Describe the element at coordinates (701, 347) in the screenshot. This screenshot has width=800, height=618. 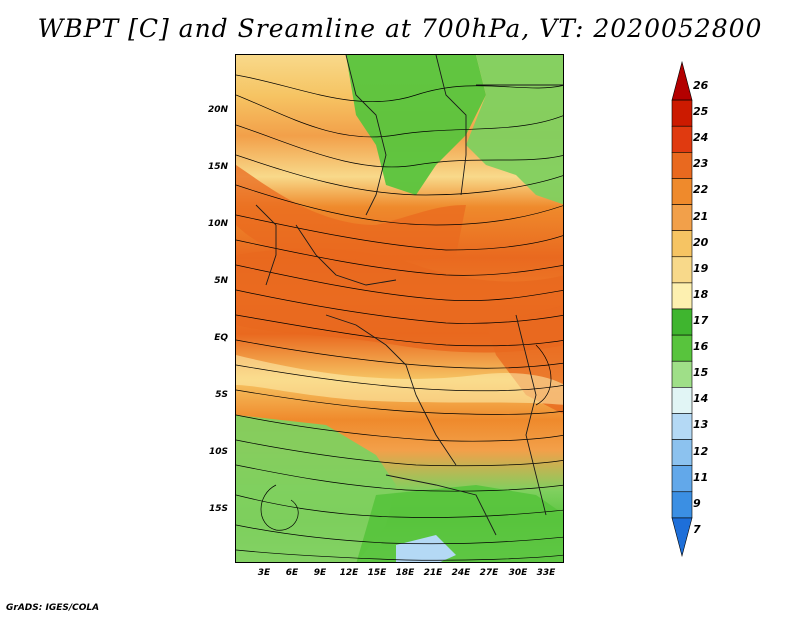
I see `colorbar-label: 16` at that location.